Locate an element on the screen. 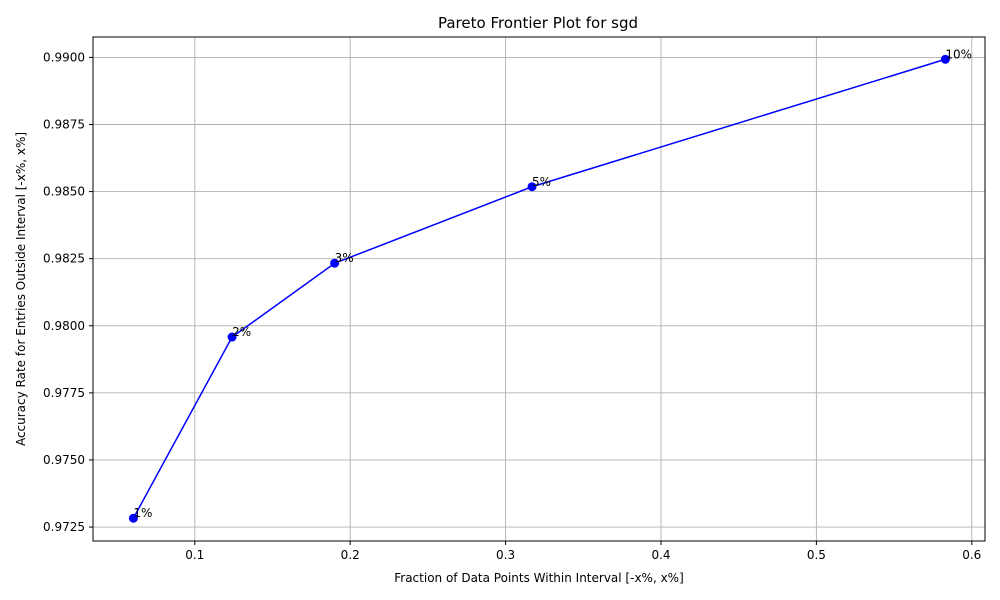 This screenshot has width=1000, height=600. x-tick-label: 0.1 is located at coordinates (194, 555).